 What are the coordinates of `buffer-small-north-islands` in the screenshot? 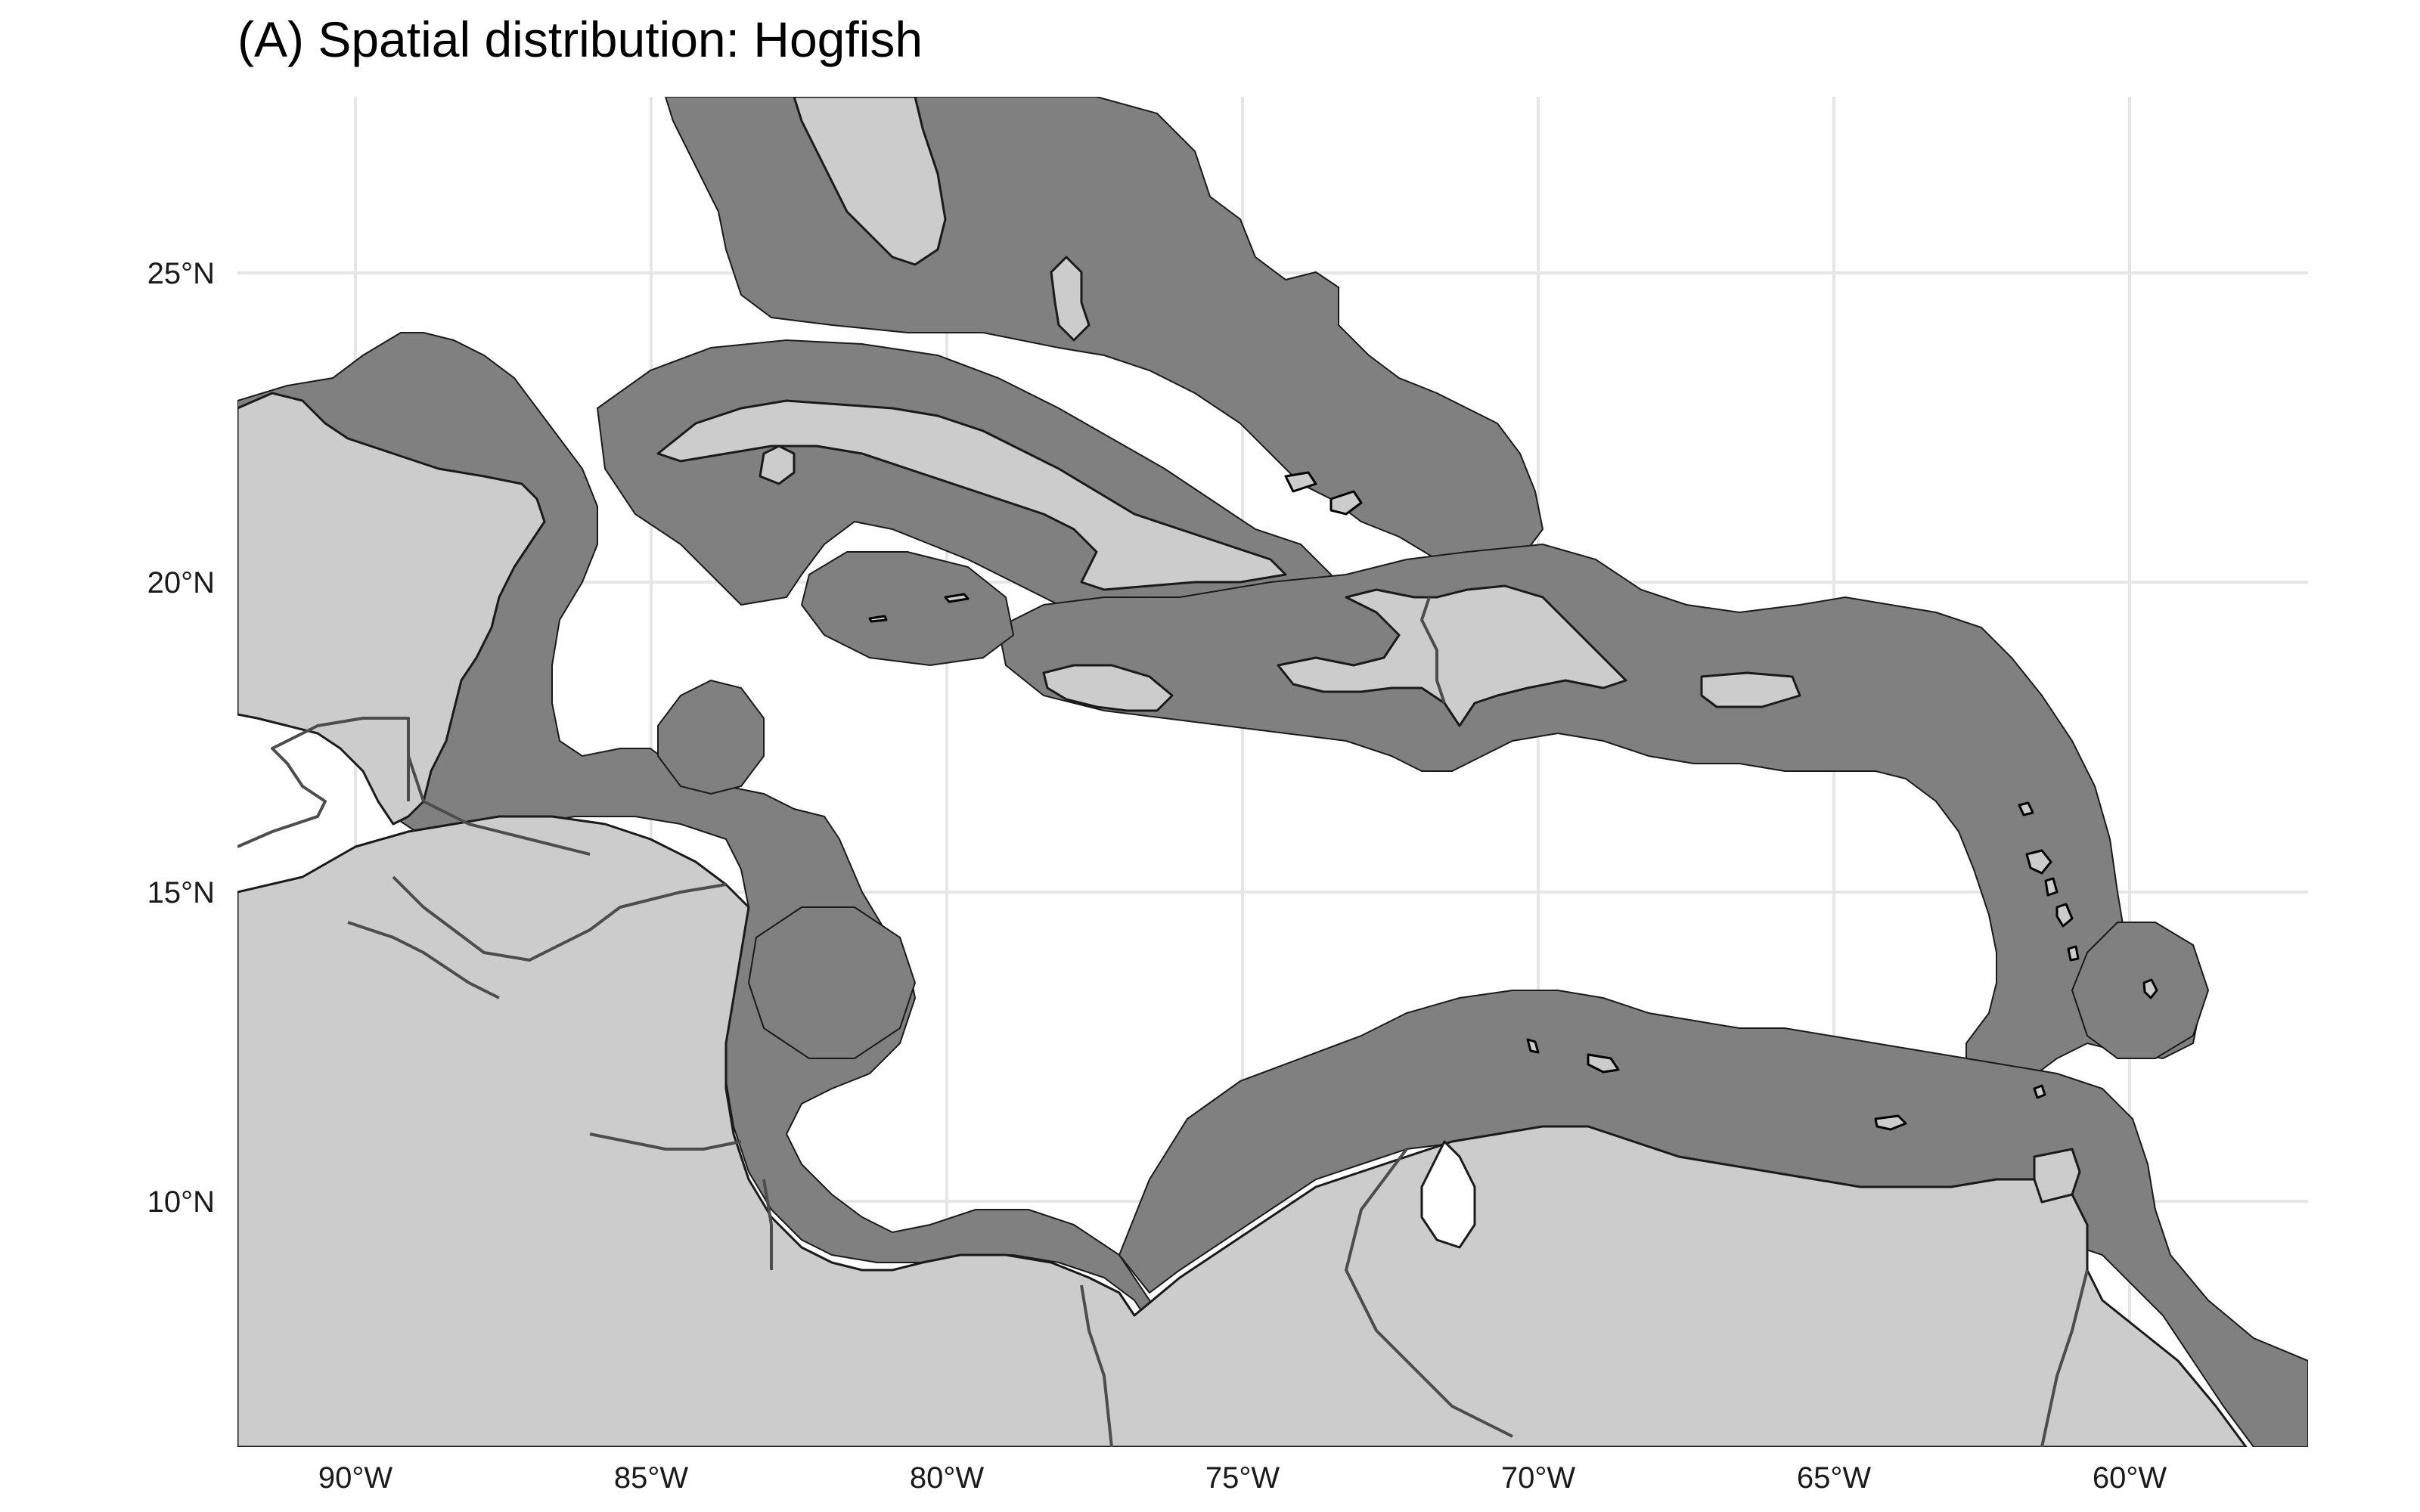 It's located at (907, 609).